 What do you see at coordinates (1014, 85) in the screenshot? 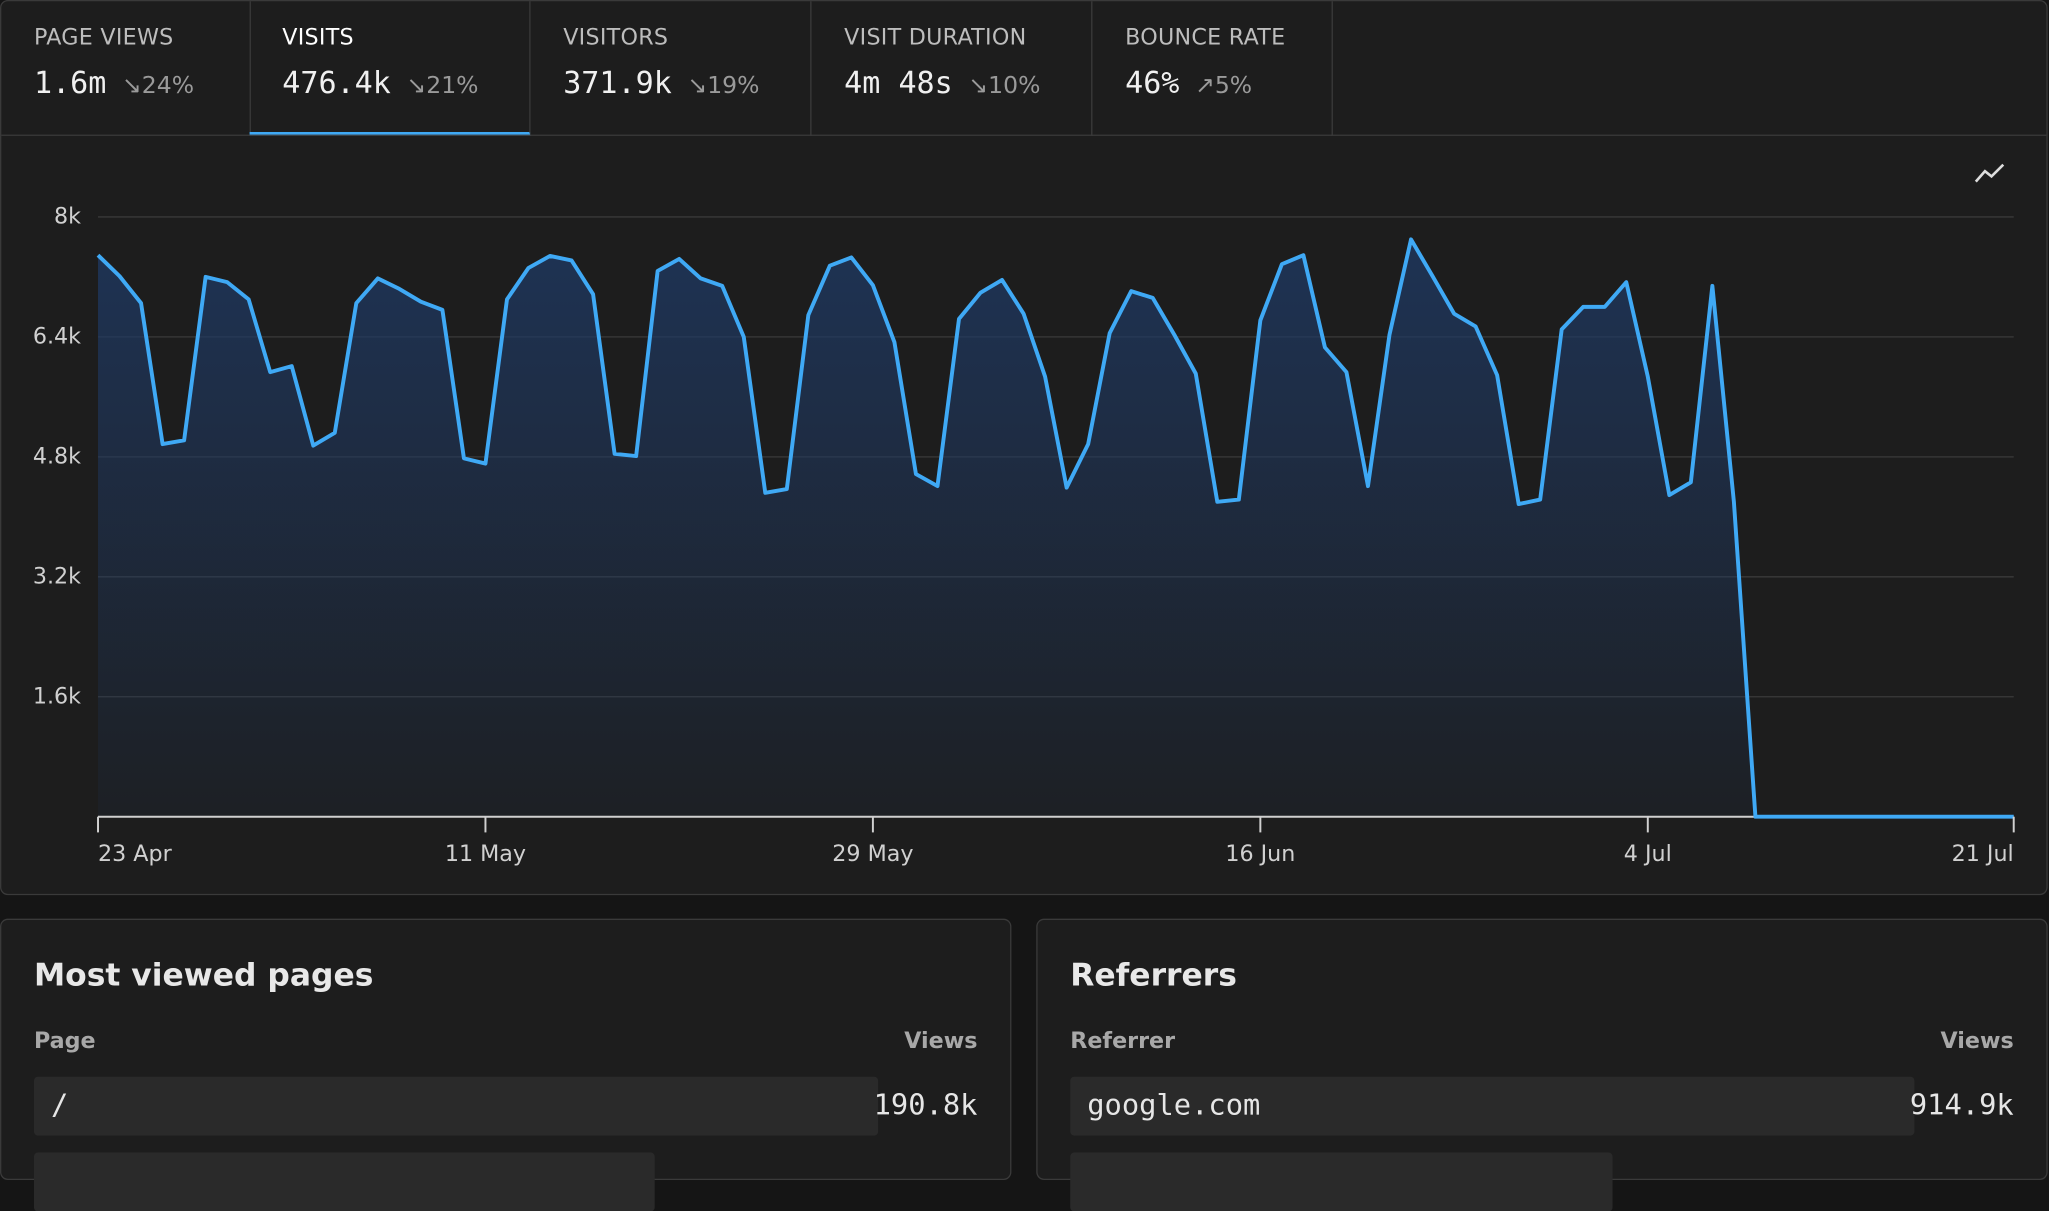
I see `stat-change-text: 10%` at bounding box center [1014, 85].